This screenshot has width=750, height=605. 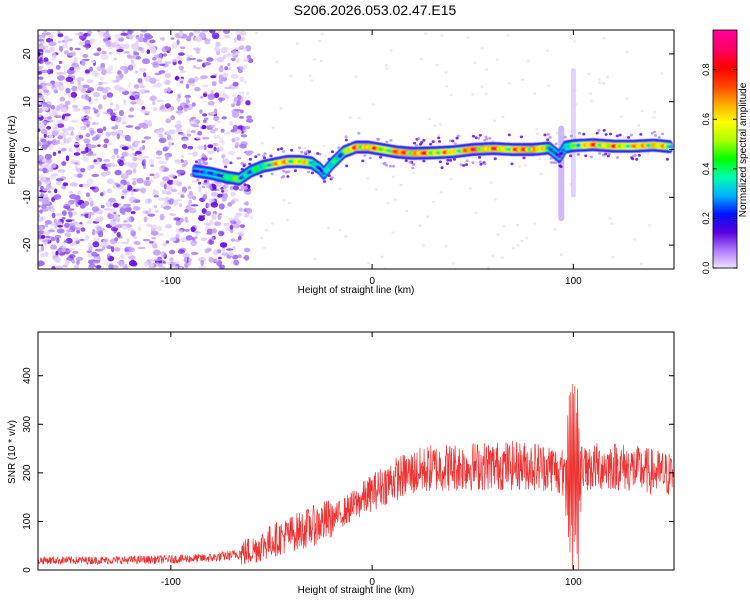 What do you see at coordinates (706, 169) in the screenshot?
I see `colorbar-tick-label: 0.4` at bounding box center [706, 169].